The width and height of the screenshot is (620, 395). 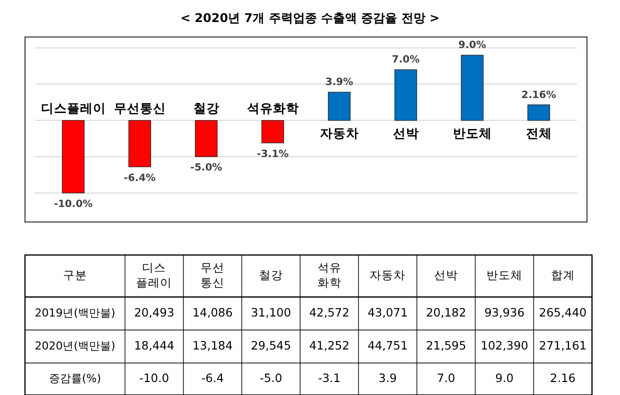 I want to click on text: 18,444, so click(x=154, y=345).